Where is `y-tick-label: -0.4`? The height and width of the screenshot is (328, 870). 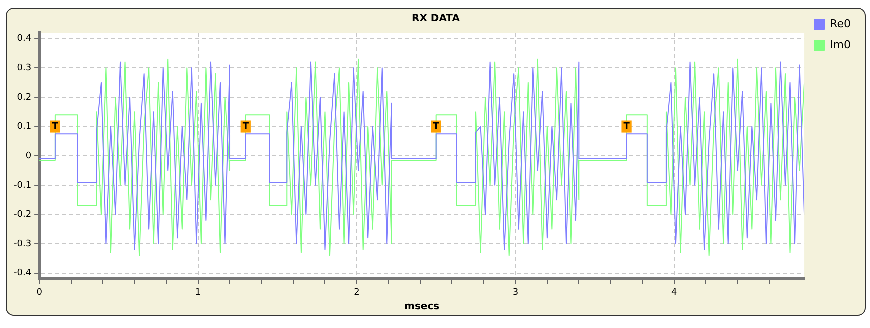 y-tick-label: -0.4 is located at coordinates (23, 273).